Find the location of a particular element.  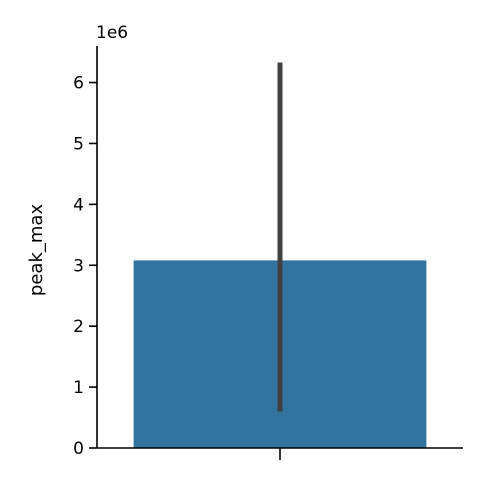

y-tick-label: 4 is located at coordinates (78, 205).